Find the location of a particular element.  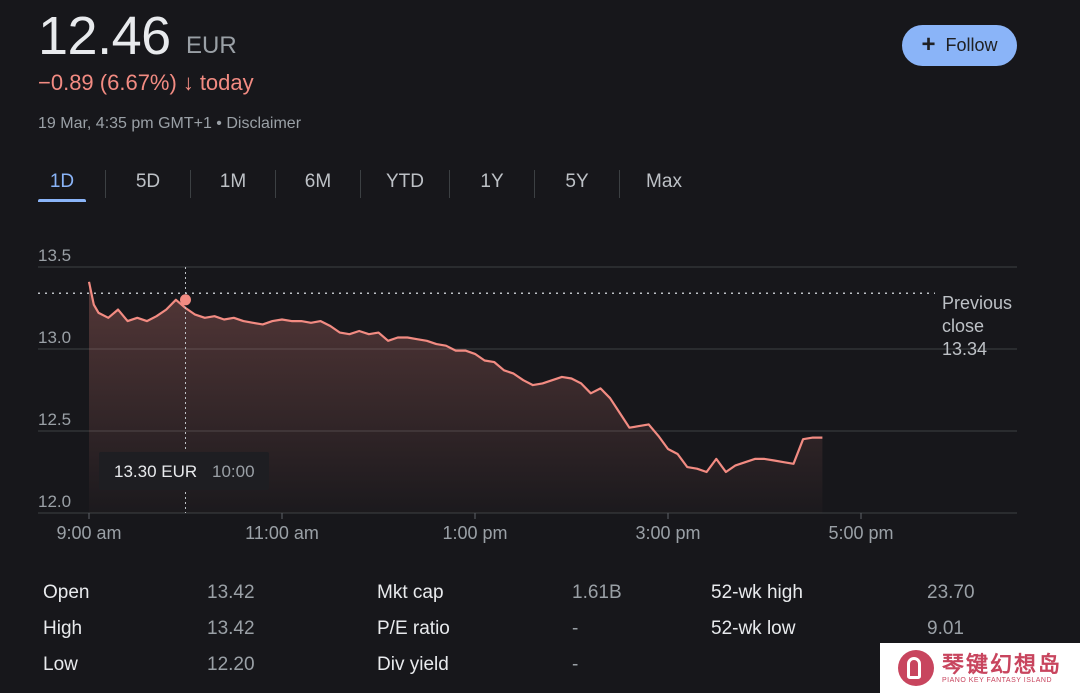

stat-value-52wk-high: 23.70 is located at coordinates (951, 592).